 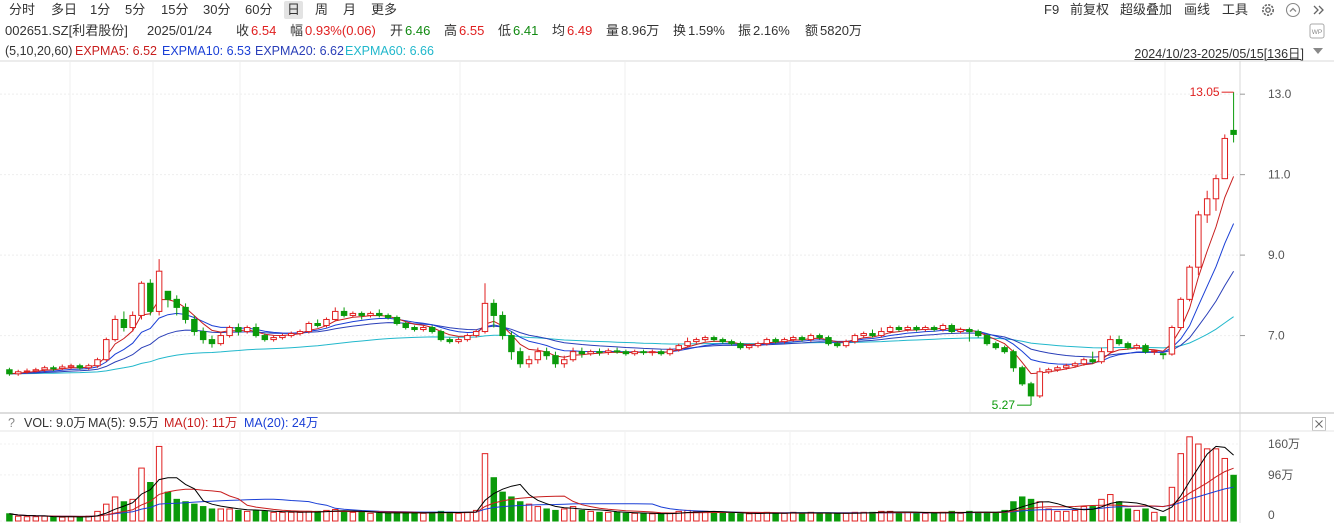 What do you see at coordinates (1235, 9) in the screenshot?
I see `tools-button: 工具` at bounding box center [1235, 9].